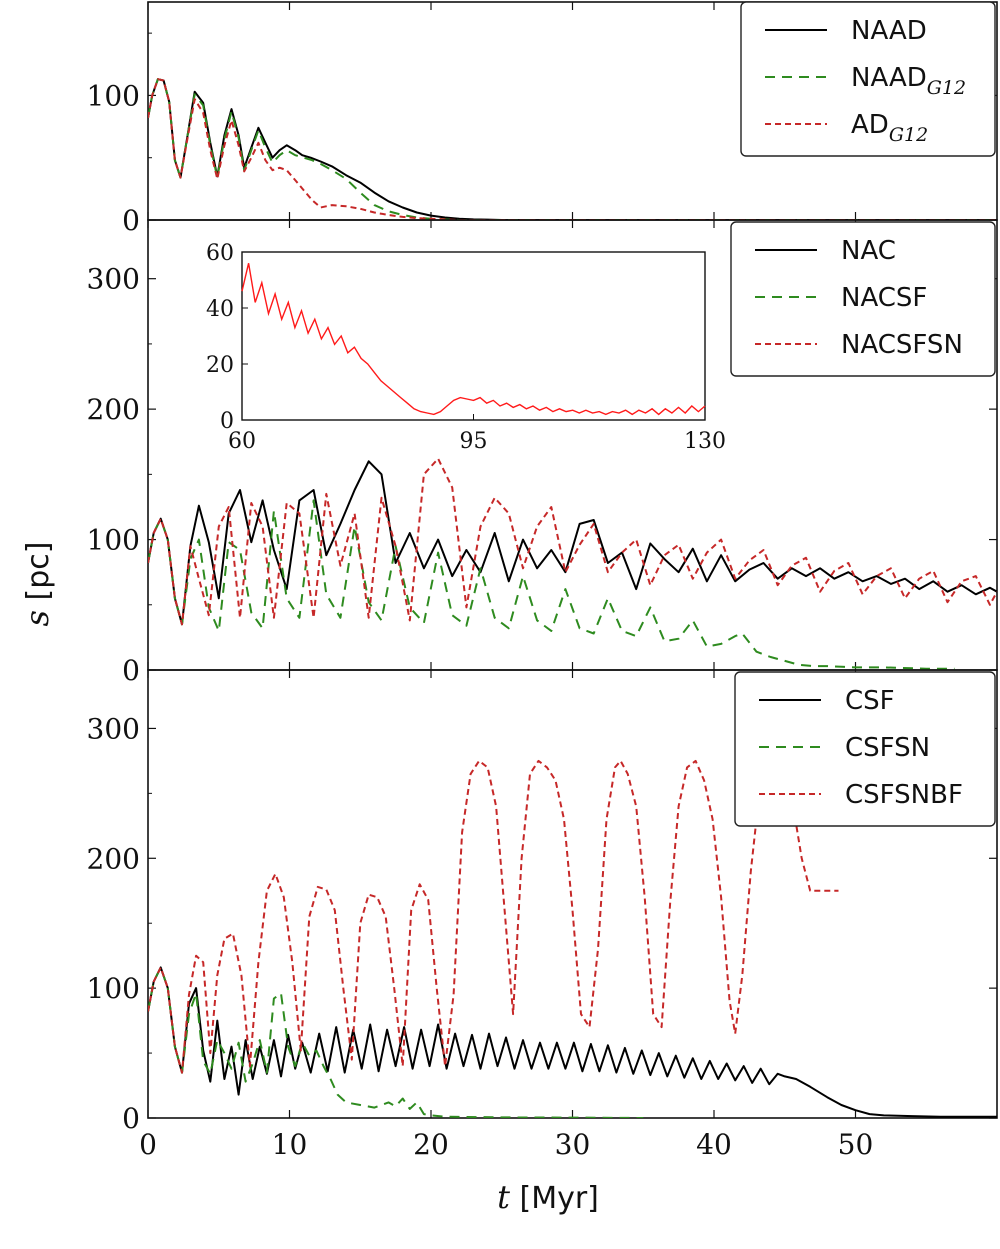 Image resolution: width=1000 pixels, height=1249 pixels. Describe the element at coordinates (220, 309) in the screenshot. I see `inset-y-tick-label: 40` at that location.